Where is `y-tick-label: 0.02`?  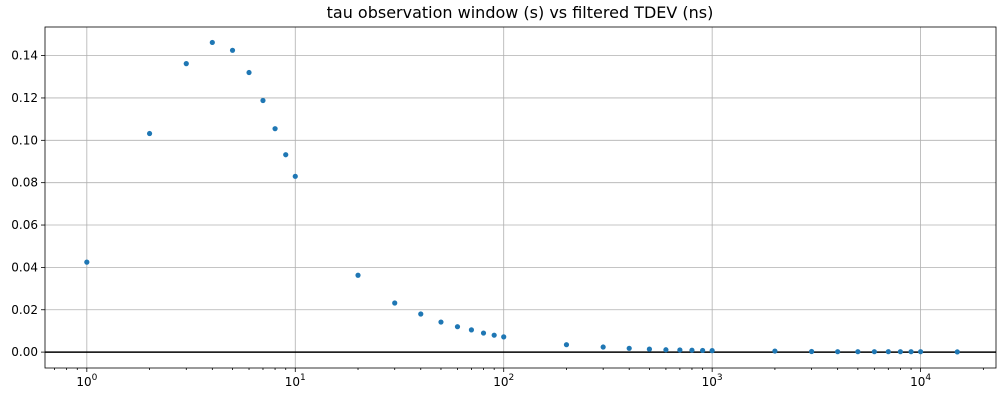
y-tick-label: 0.02 is located at coordinates (24, 310).